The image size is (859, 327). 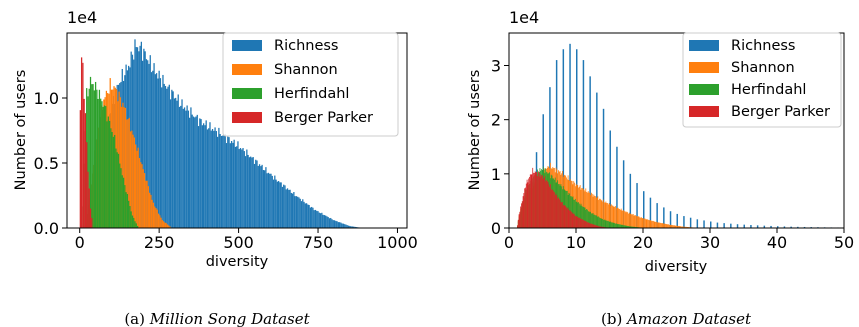 What do you see at coordinates (679, 240) in the screenshot?
I see `x-ticks: 0 10 20 30 40 50` at bounding box center [679, 240].